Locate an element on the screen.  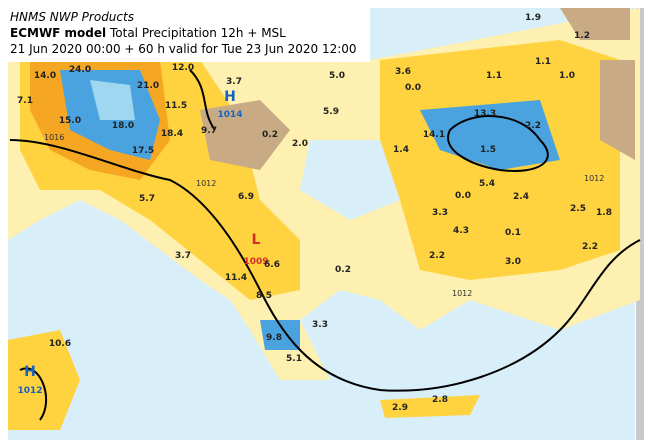
precip-label: 1.8 is located at coordinates (604, 213).